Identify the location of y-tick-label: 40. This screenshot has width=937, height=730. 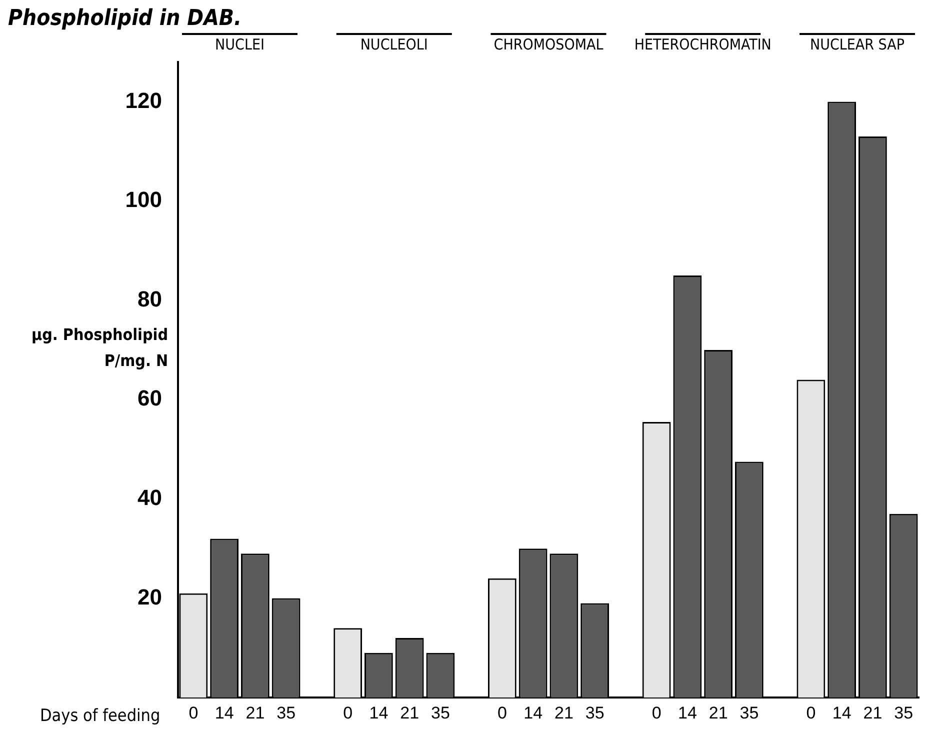
(150, 497).